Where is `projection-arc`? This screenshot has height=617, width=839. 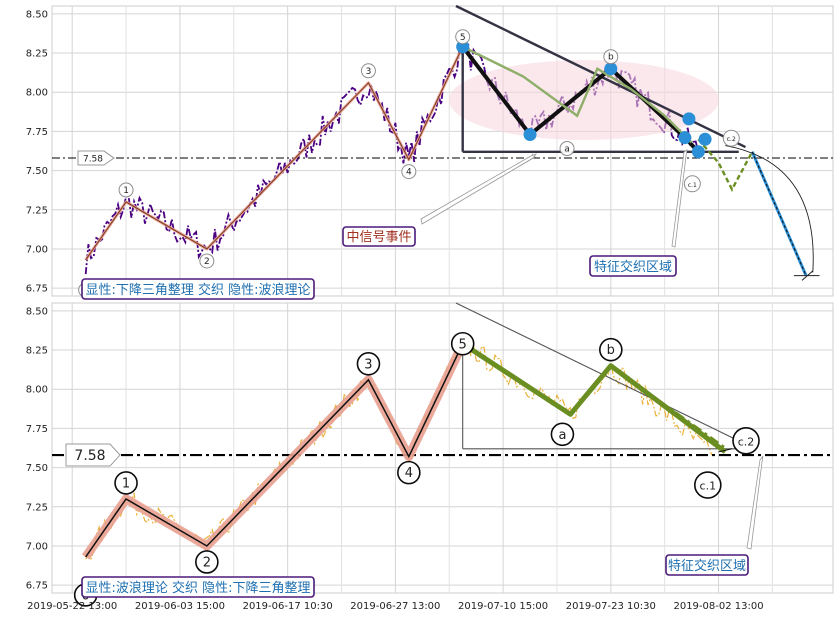
projection-arc is located at coordinates (769, 209).